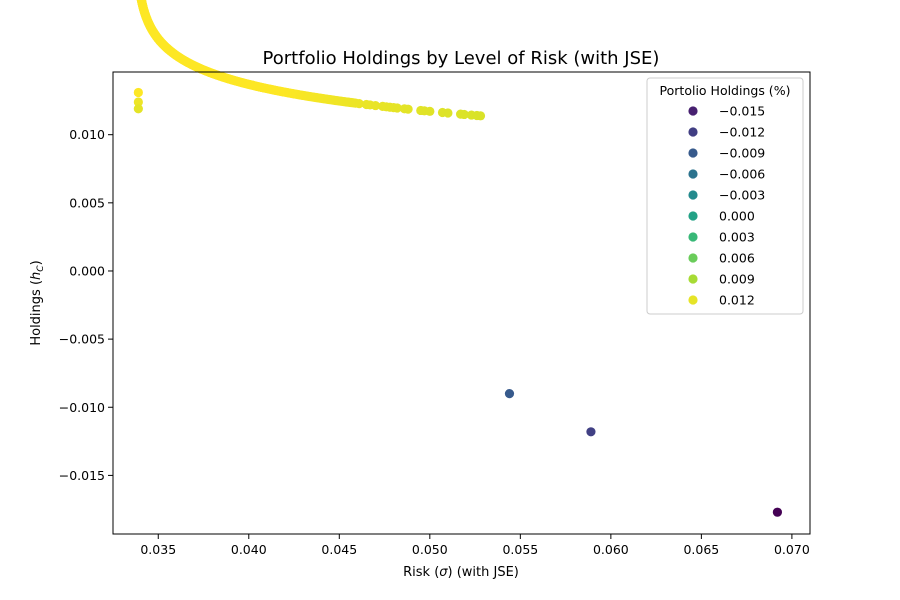 This screenshot has width=900, height=600. Describe the element at coordinates (742, 153) in the screenshot. I see `legend-label: −0.009` at that location.